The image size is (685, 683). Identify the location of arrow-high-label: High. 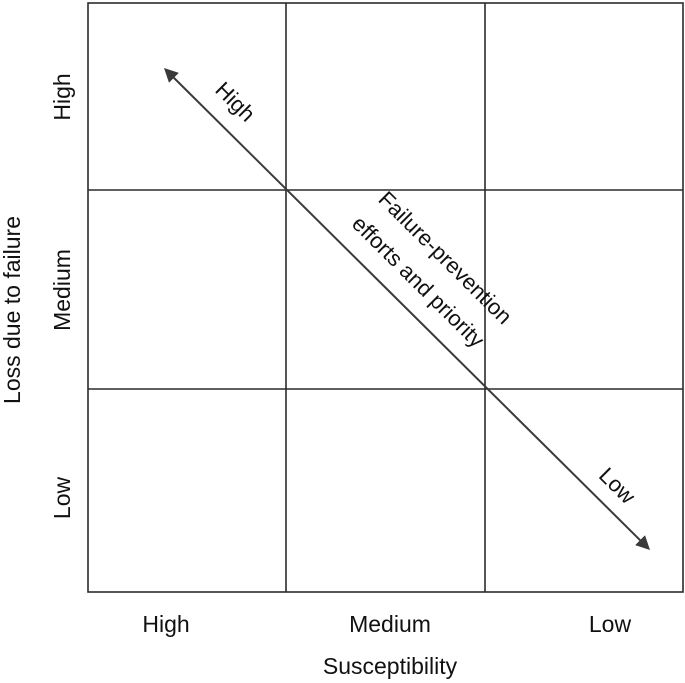
(235, 102).